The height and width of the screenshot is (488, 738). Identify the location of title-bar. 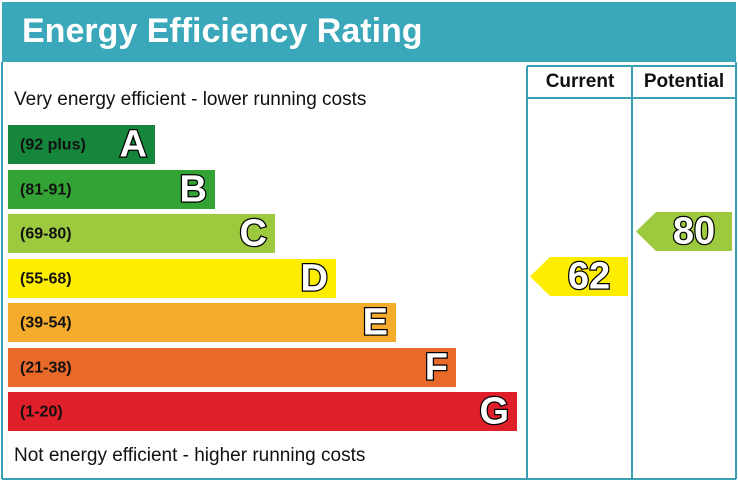
(369, 32).